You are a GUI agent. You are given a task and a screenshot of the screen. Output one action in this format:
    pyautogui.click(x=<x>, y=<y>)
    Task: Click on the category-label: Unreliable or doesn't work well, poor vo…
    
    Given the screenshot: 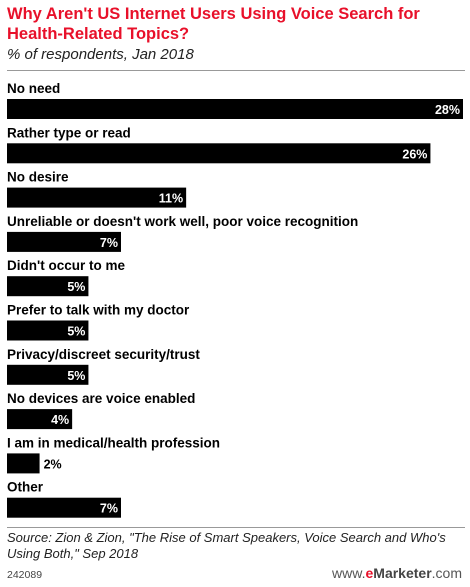 What is the action you would take?
    pyautogui.click(x=182, y=221)
    